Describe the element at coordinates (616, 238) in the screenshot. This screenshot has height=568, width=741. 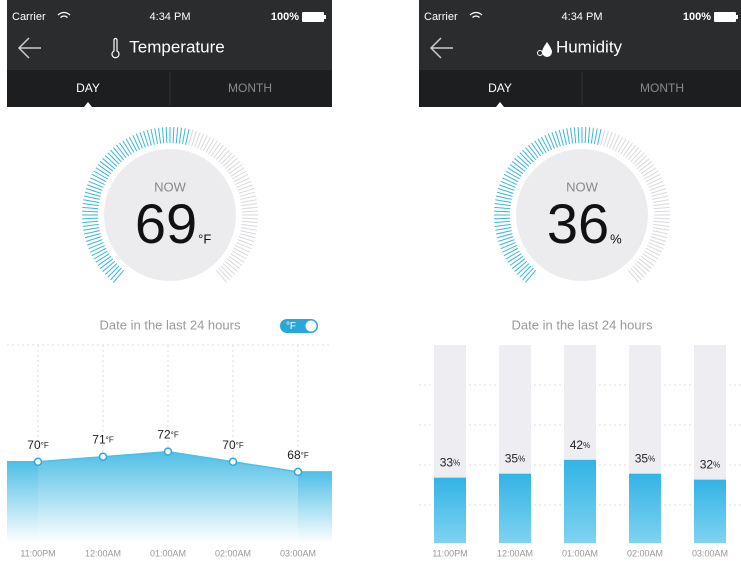
I see `gauge-unit: %` at that location.